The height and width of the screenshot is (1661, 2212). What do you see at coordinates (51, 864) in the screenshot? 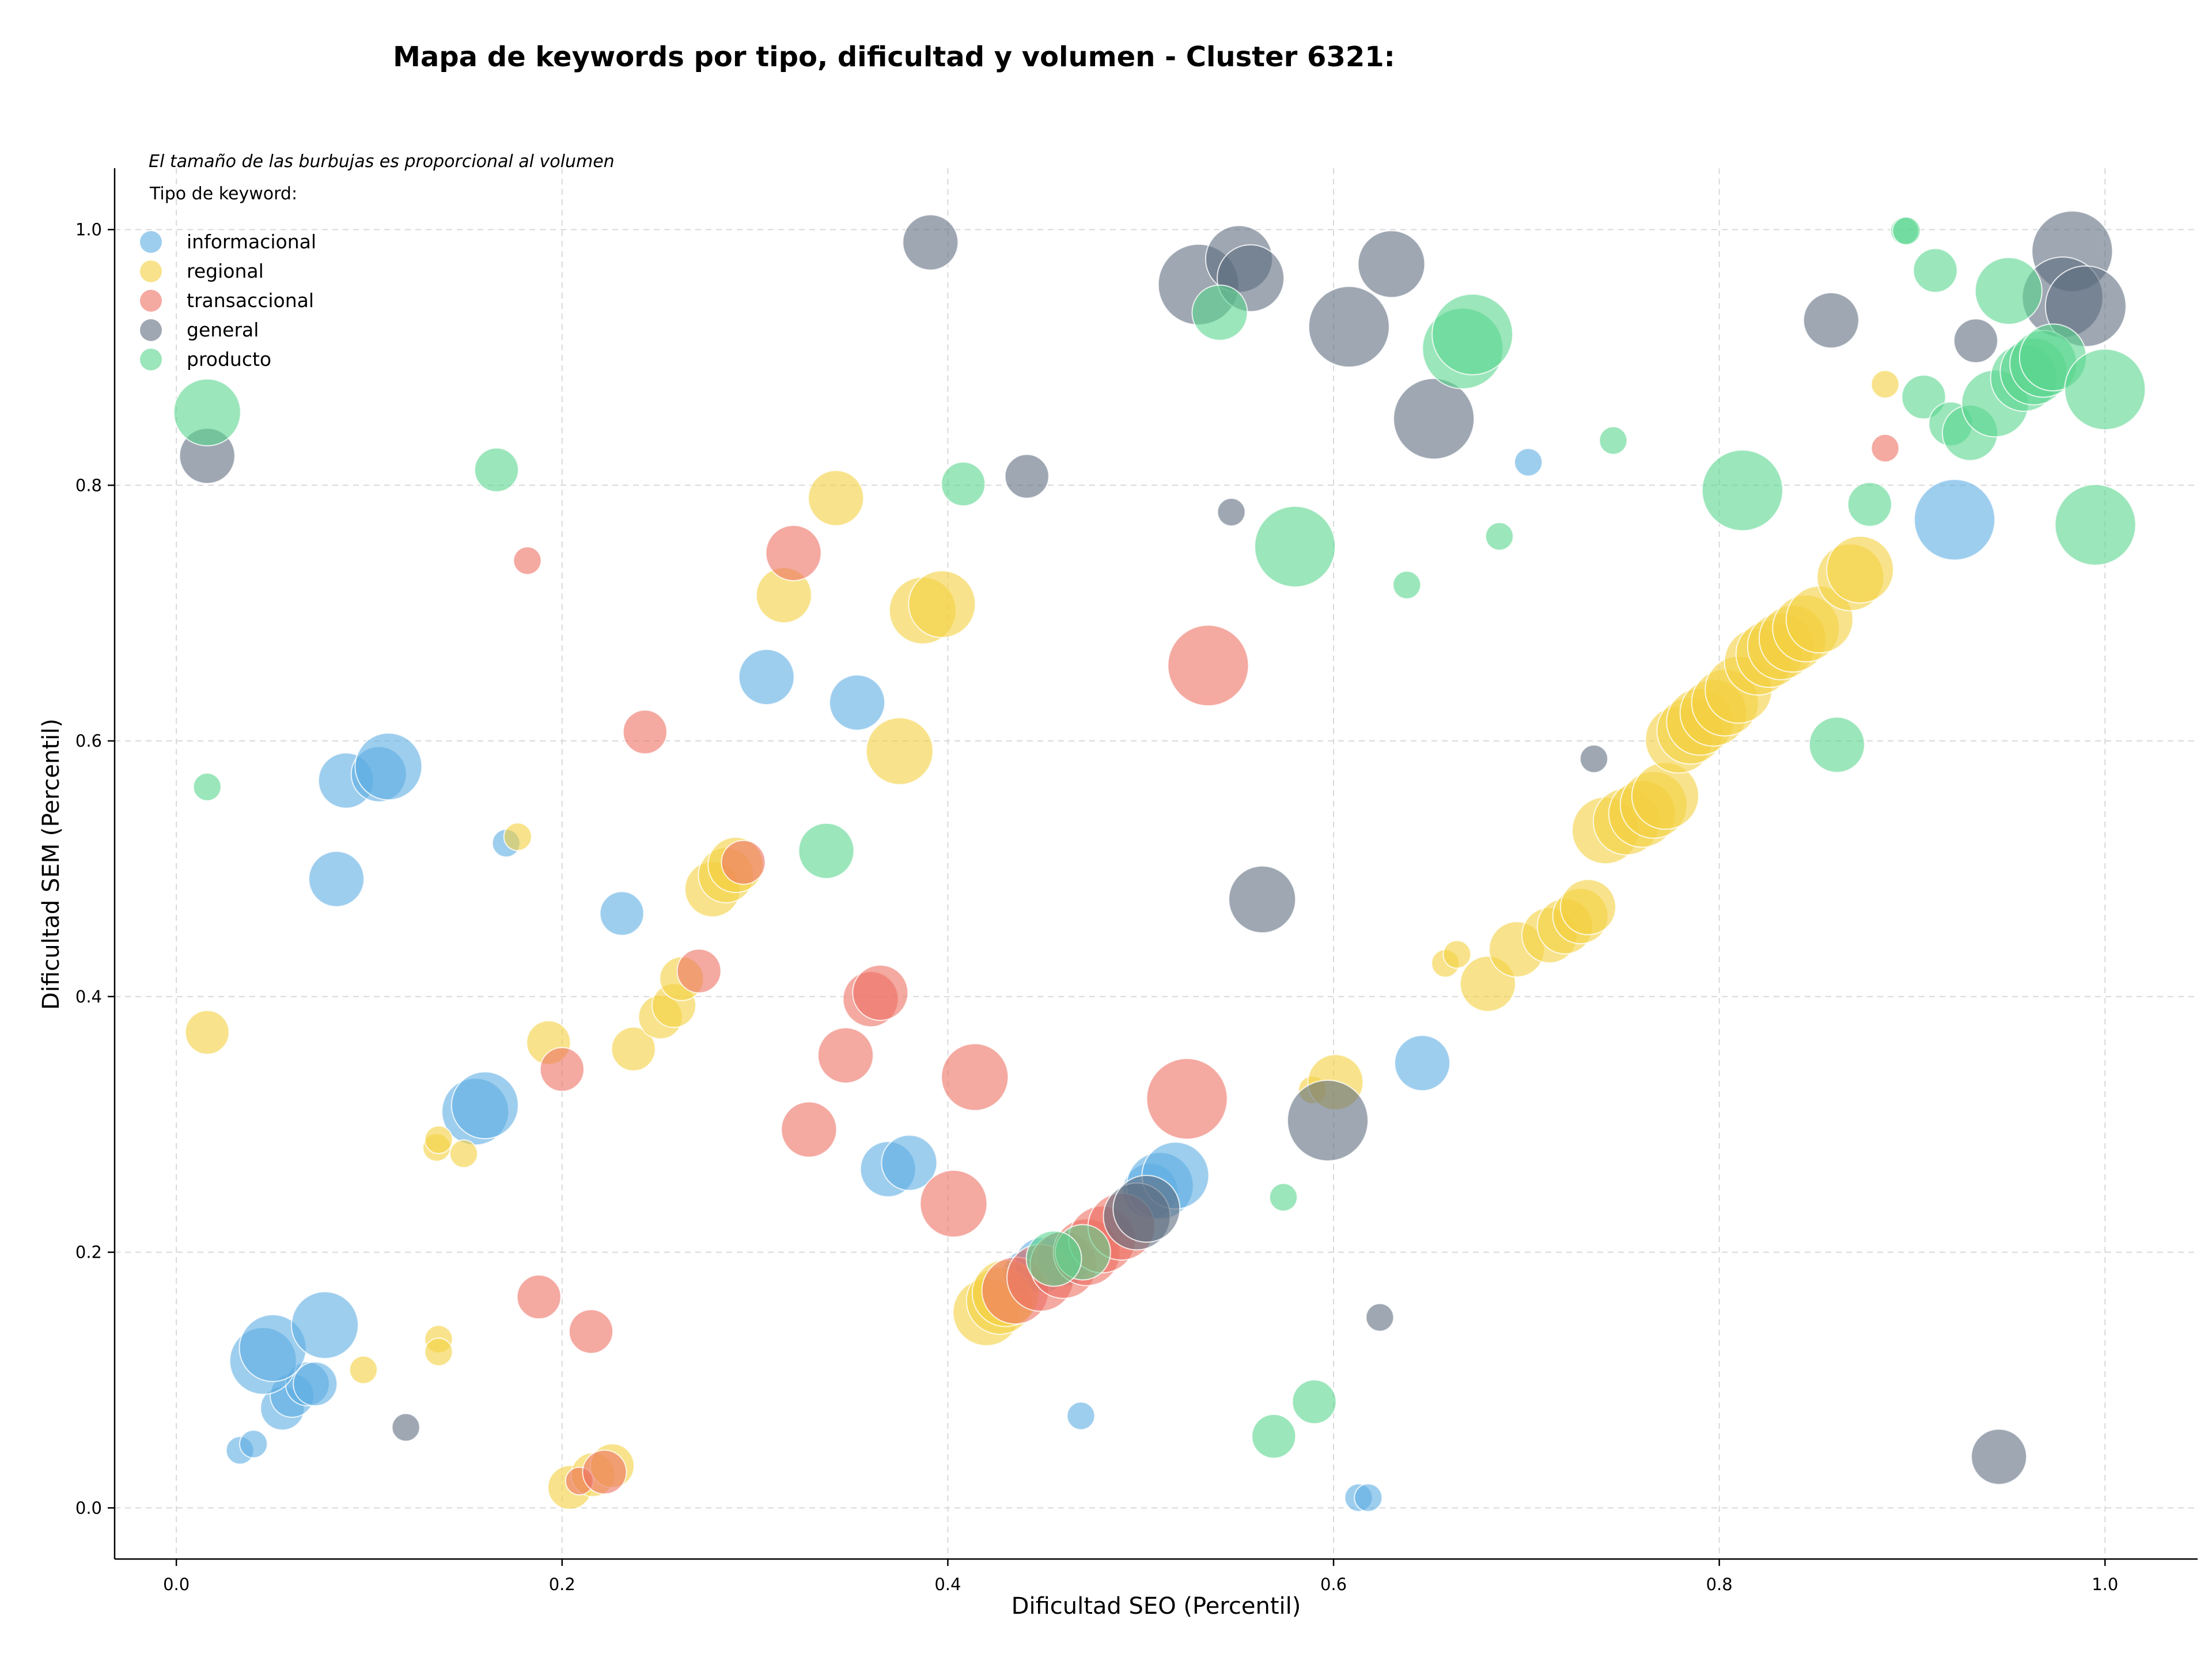
I see `y-axis-label: Dificultad SEM (Percentil)` at bounding box center [51, 864].